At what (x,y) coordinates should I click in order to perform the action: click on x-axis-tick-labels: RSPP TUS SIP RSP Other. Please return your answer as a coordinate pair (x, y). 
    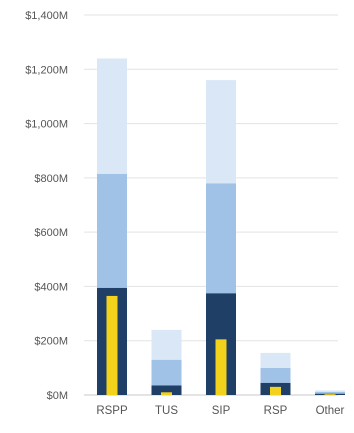
    Looking at the image, I should click on (220, 411).